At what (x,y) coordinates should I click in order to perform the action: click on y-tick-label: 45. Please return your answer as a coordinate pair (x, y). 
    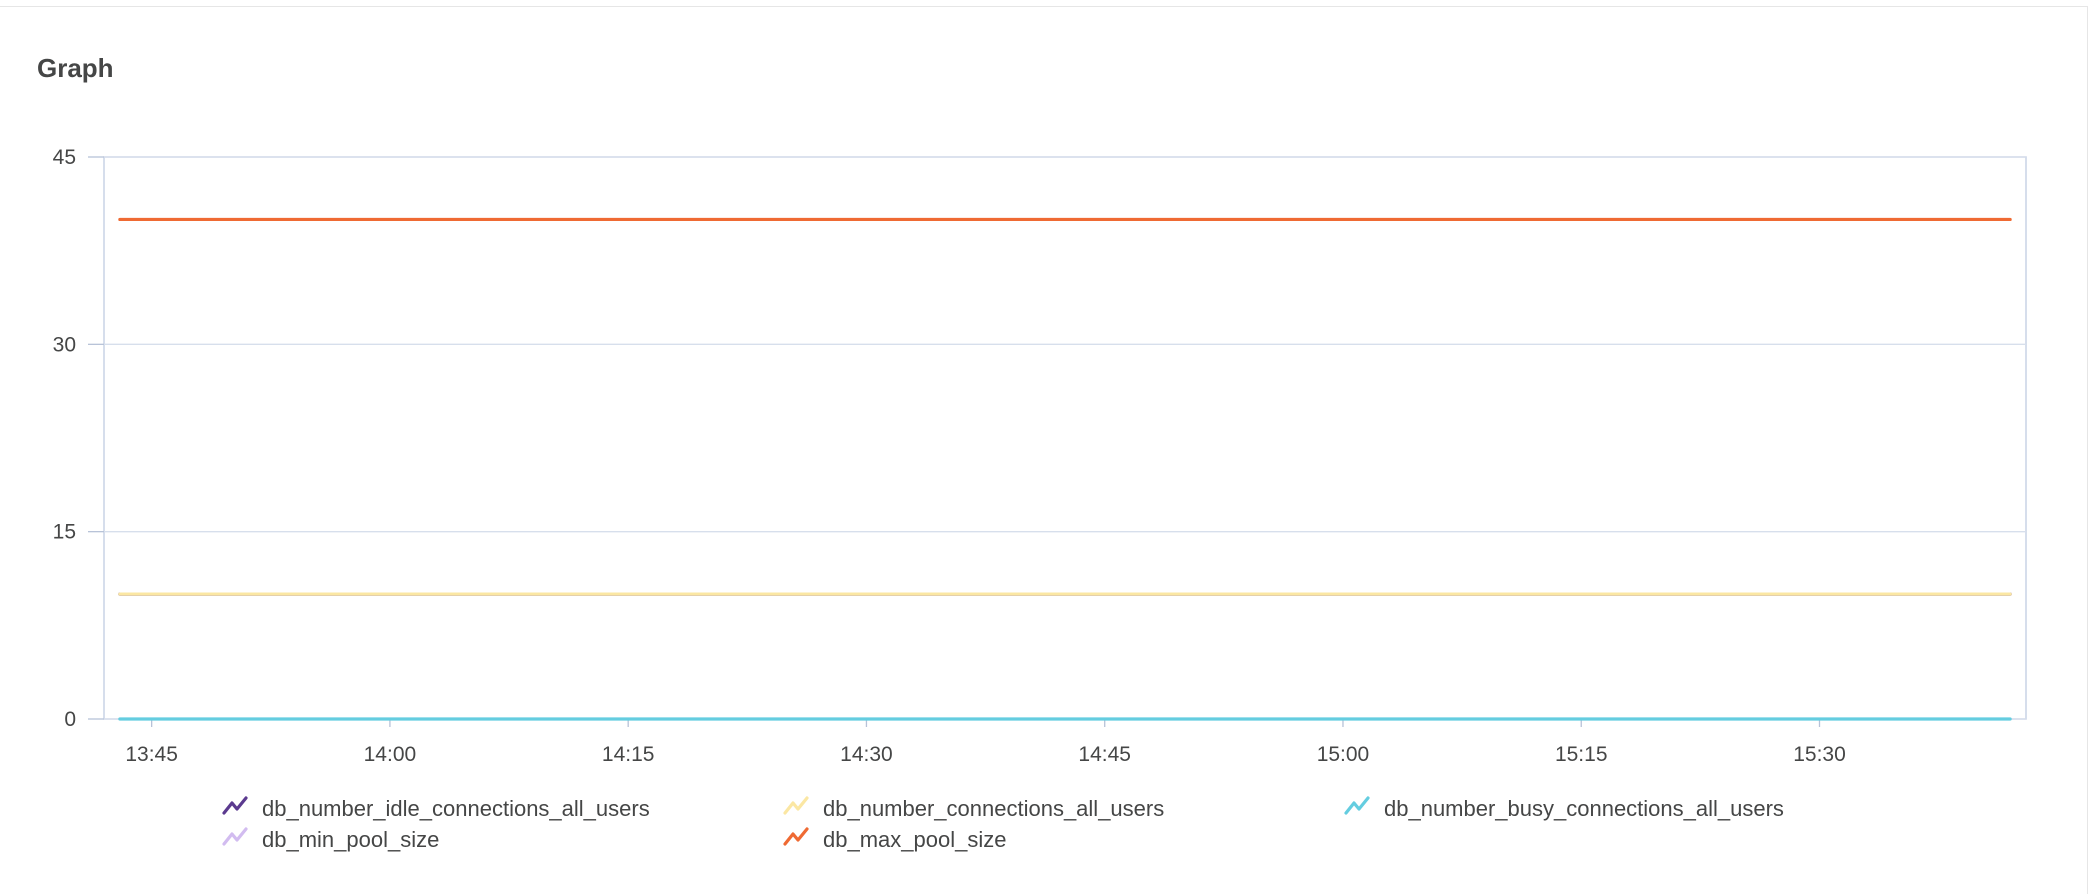
    Looking at the image, I should click on (64, 157).